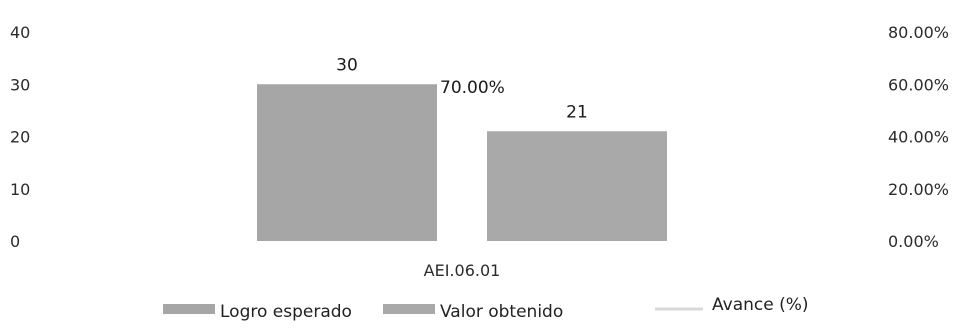 Image resolution: width=963 pixels, height=335 pixels. I want to click on right-axis-ticks: 0.00% 20.00% 40.00% 60.00% 80.00%, so click(918, 137).